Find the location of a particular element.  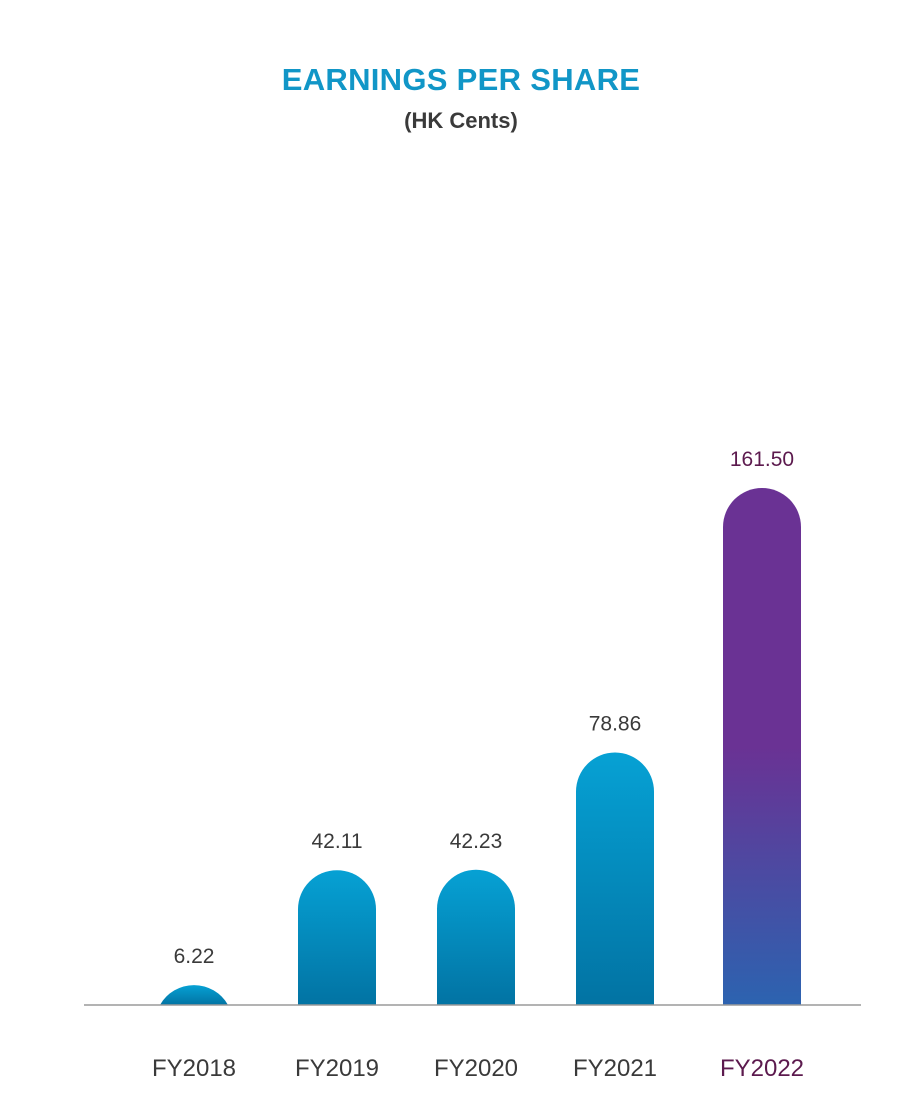

value-label-fy2019: 42.11 is located at coordinates (337, 841).